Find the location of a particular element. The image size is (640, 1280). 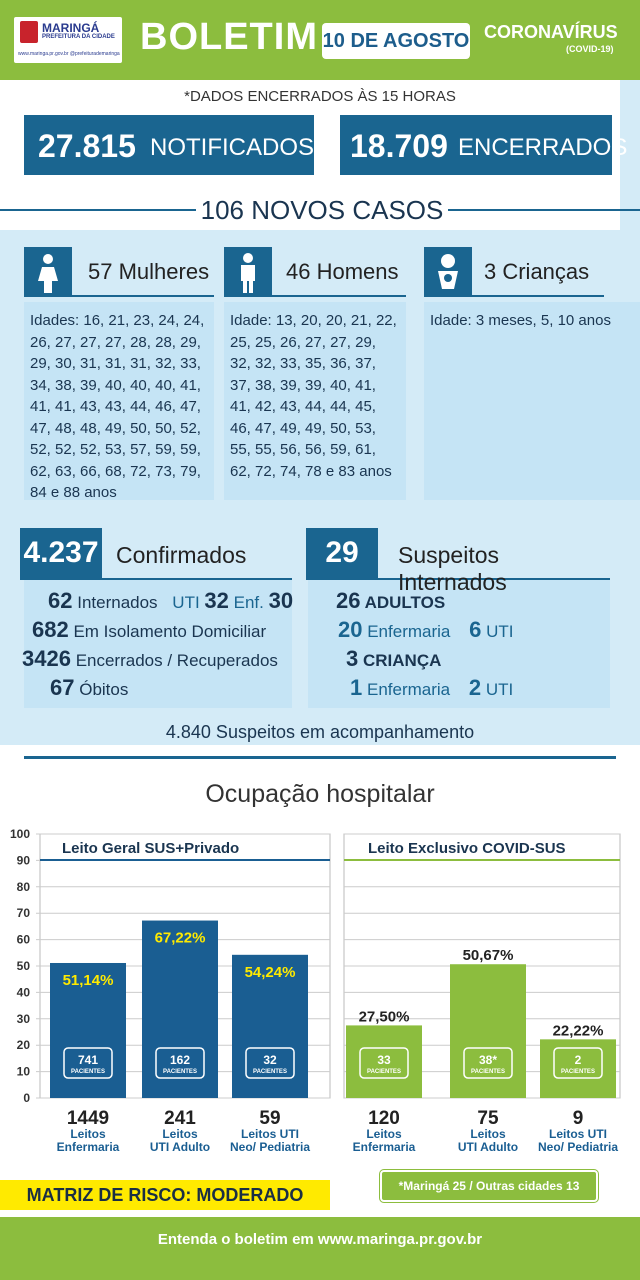

beds-total: 120 is located at coordinates (384, 1118).